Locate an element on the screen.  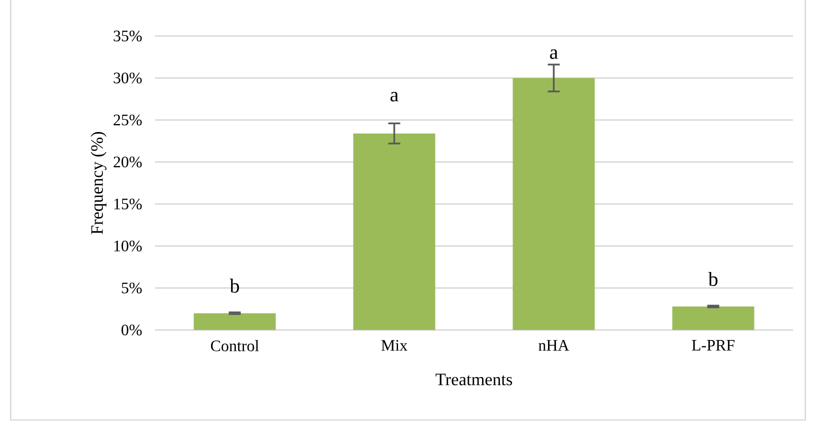
y-tick-label: 30% is located at coordinates (128, 78).